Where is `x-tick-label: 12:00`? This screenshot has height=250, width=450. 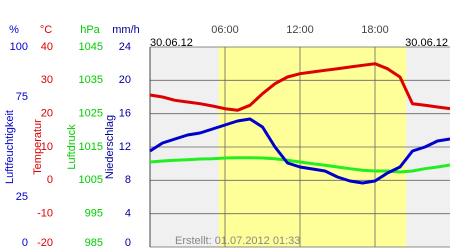 x-tick-label: 12:00 is located at coordinates (300, 30).